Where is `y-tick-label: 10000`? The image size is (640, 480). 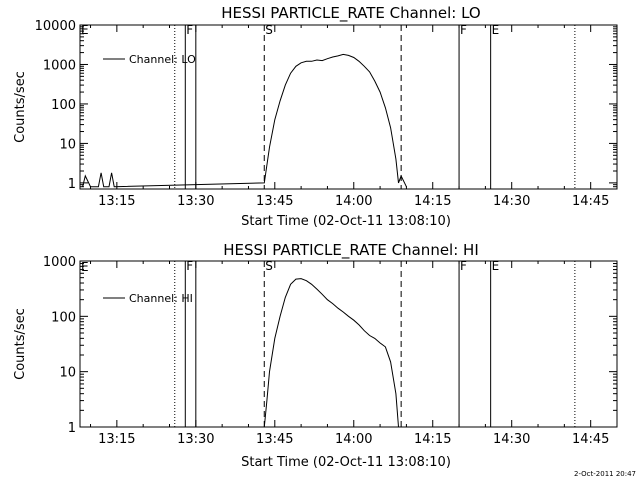 y-tick-label: 10000 is located at coordinates (55, 26).